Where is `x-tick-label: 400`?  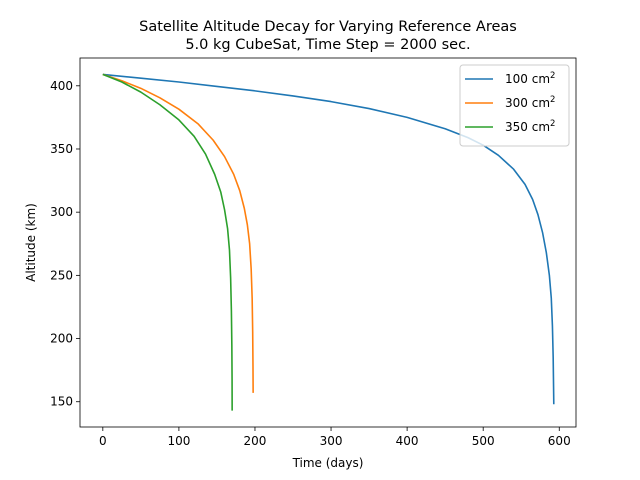 x-tick-label: 400 is located at coordinates (407, 441).